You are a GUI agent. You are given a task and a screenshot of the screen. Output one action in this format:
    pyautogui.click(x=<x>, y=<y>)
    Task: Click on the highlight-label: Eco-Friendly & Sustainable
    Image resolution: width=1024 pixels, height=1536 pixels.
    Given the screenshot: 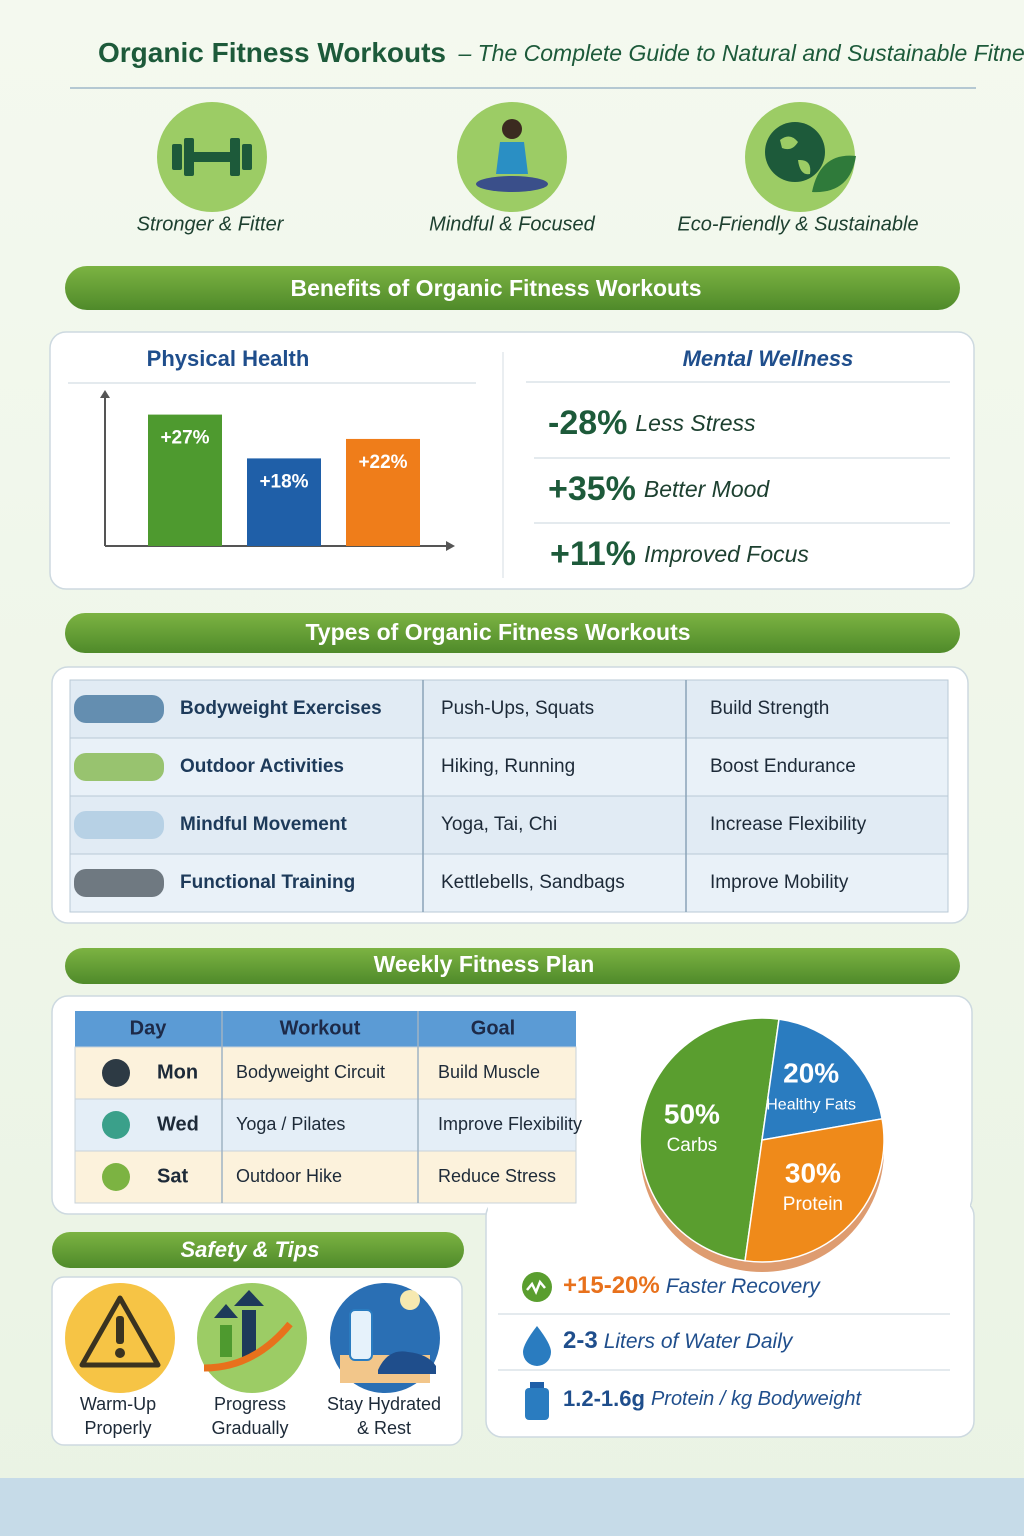 What is the action you would take?
    pyautogui.click(x=797, y=224)
    